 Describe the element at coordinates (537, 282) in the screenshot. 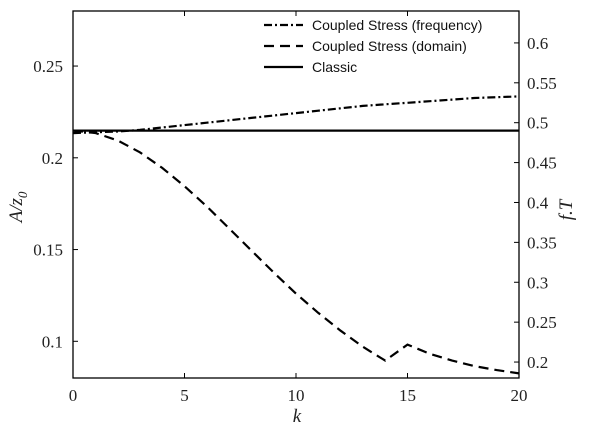

I see `y-right-tick-label: 0.3` at that location.